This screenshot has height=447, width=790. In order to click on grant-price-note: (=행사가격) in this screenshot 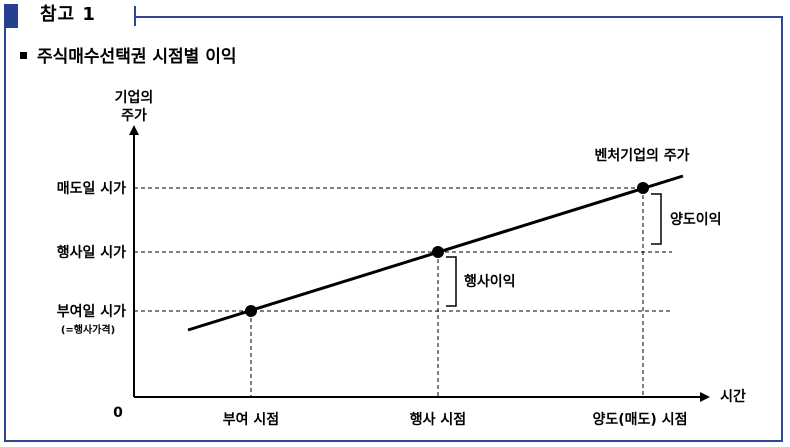, I will do `click(88, 329)`.